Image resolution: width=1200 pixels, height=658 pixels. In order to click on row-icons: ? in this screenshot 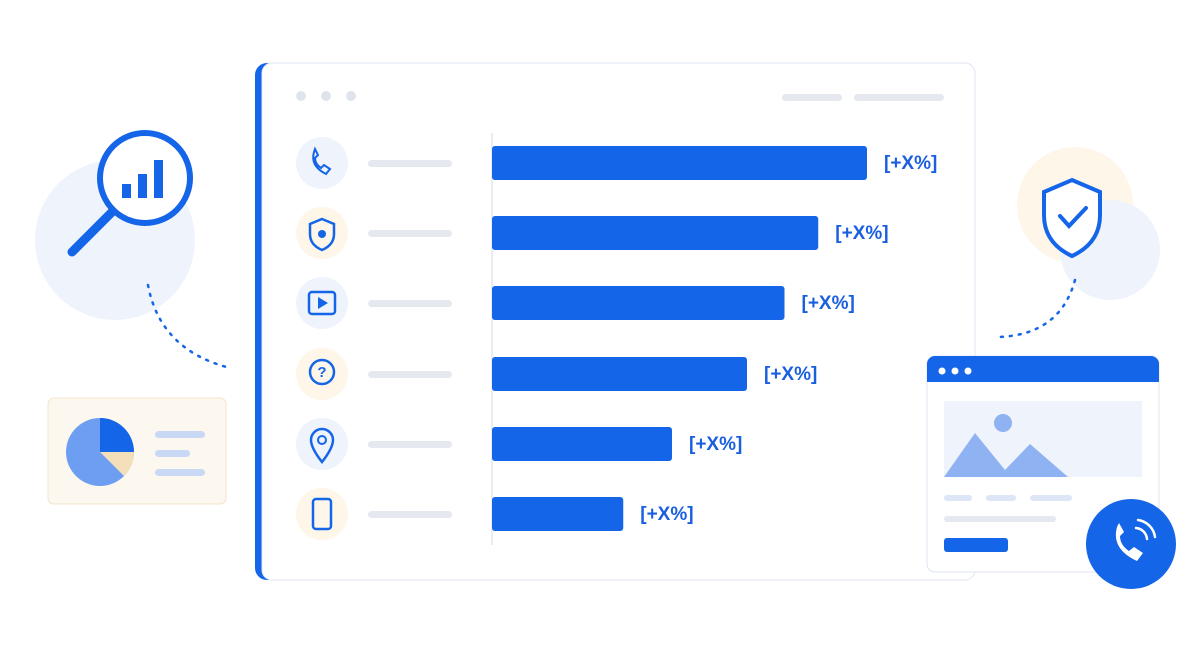, I will do `click(374, 338)`.